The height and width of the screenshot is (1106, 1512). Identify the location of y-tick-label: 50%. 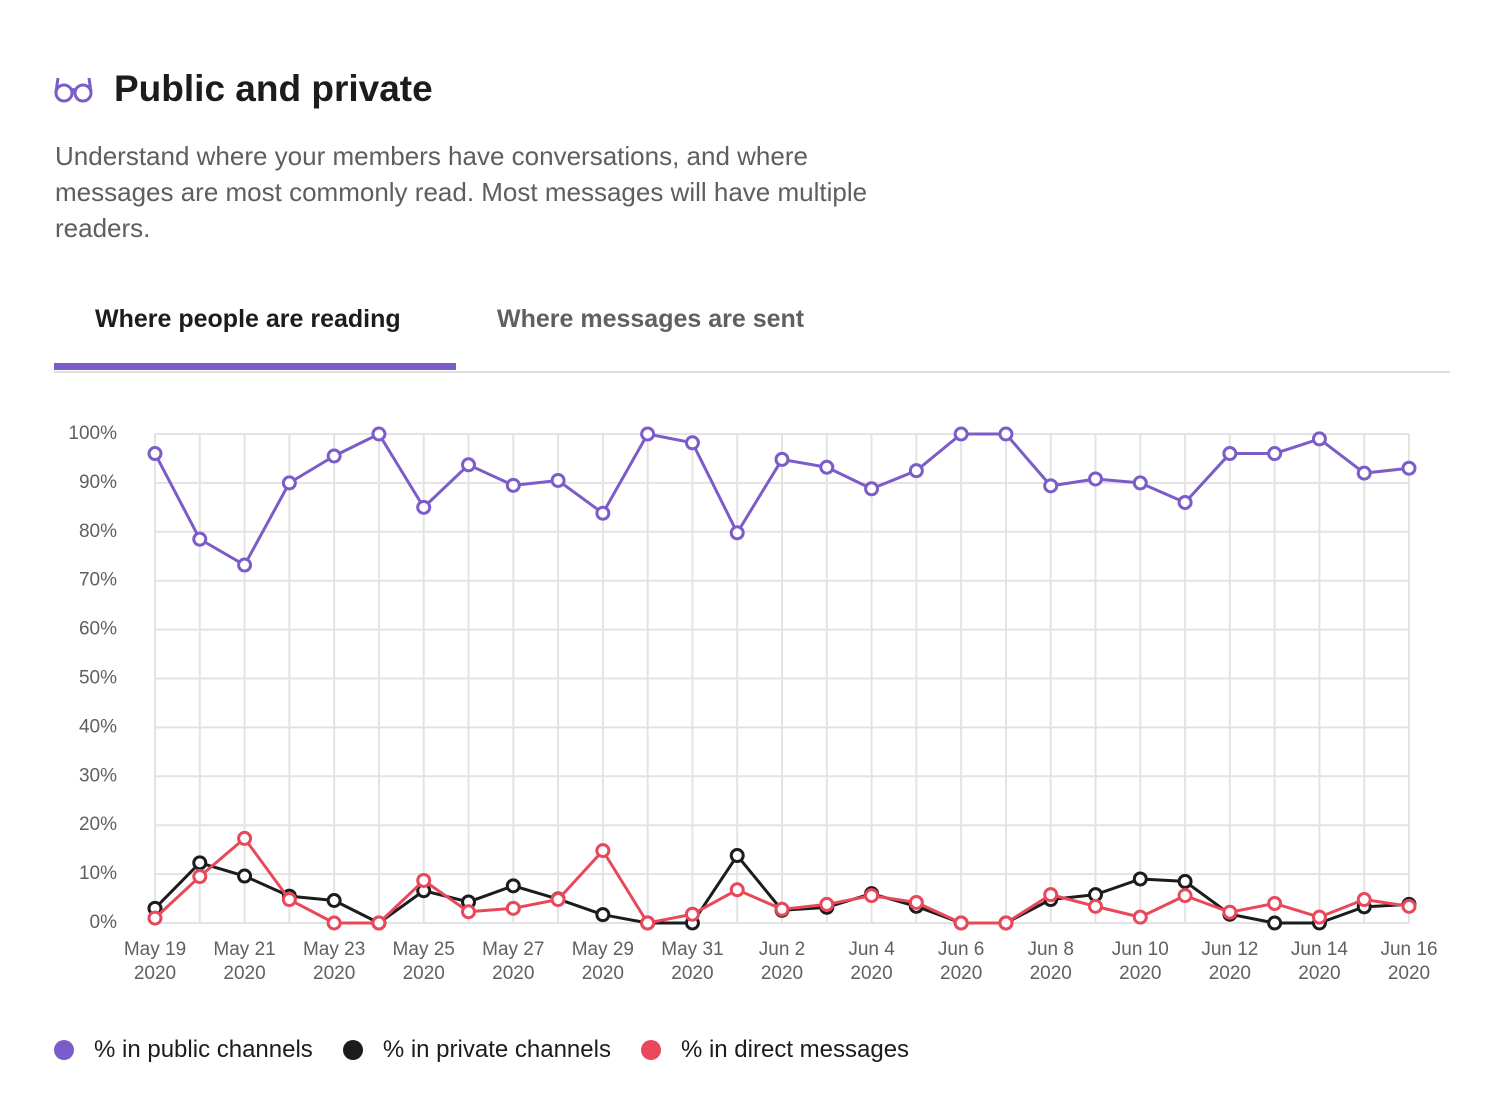
(98, 678).